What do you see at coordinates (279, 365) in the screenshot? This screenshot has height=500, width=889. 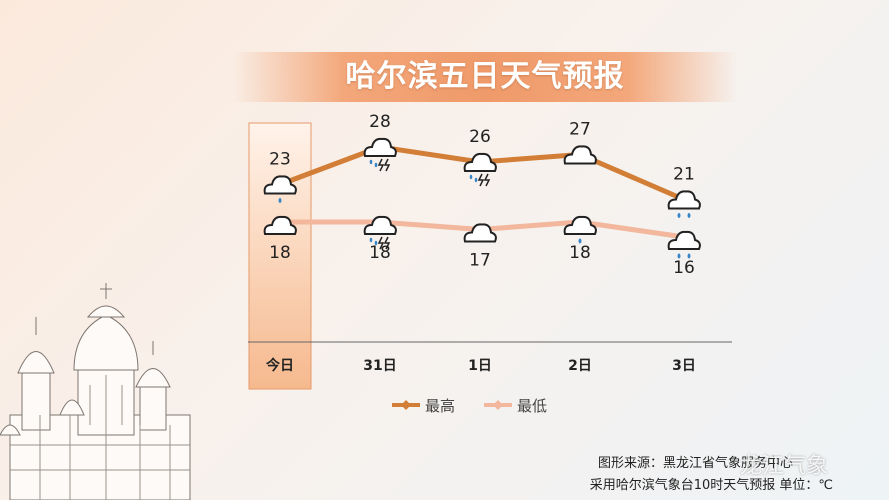 I see `x-tick-label: 今日` at bounding box center [279, 365].